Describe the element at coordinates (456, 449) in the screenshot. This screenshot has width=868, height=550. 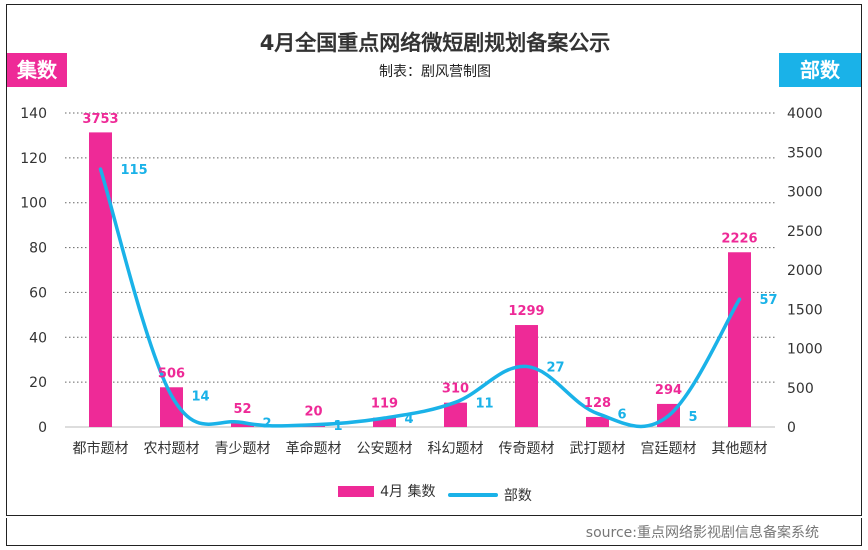
I see `category-label: 科幻题材` at that location.